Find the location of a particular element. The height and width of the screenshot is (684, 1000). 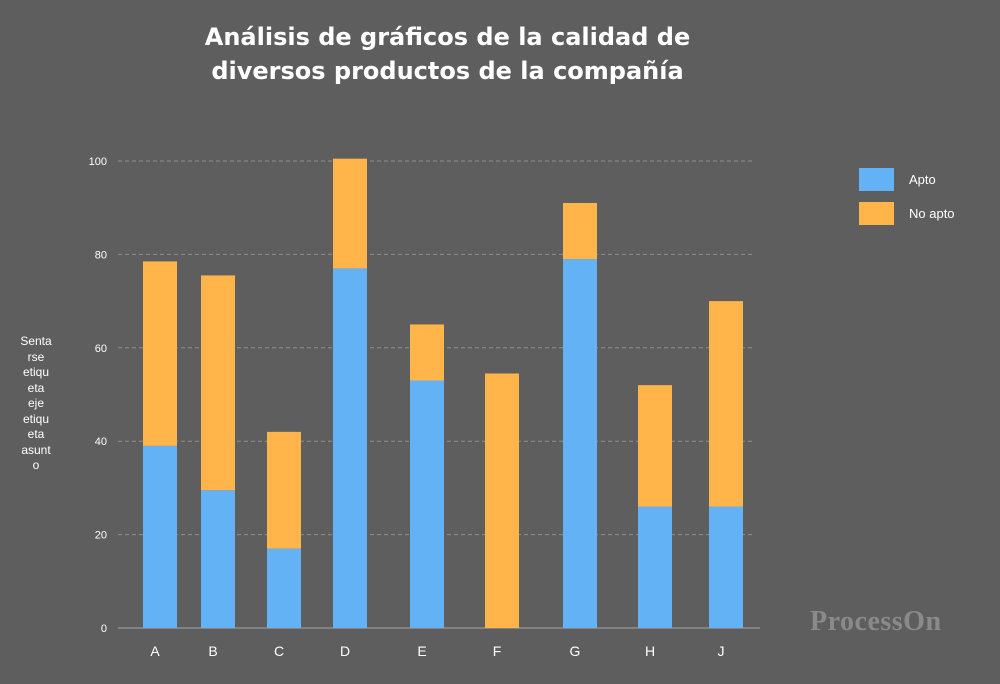

legend-label-apto: Apto is located at coordinates (922, 179).